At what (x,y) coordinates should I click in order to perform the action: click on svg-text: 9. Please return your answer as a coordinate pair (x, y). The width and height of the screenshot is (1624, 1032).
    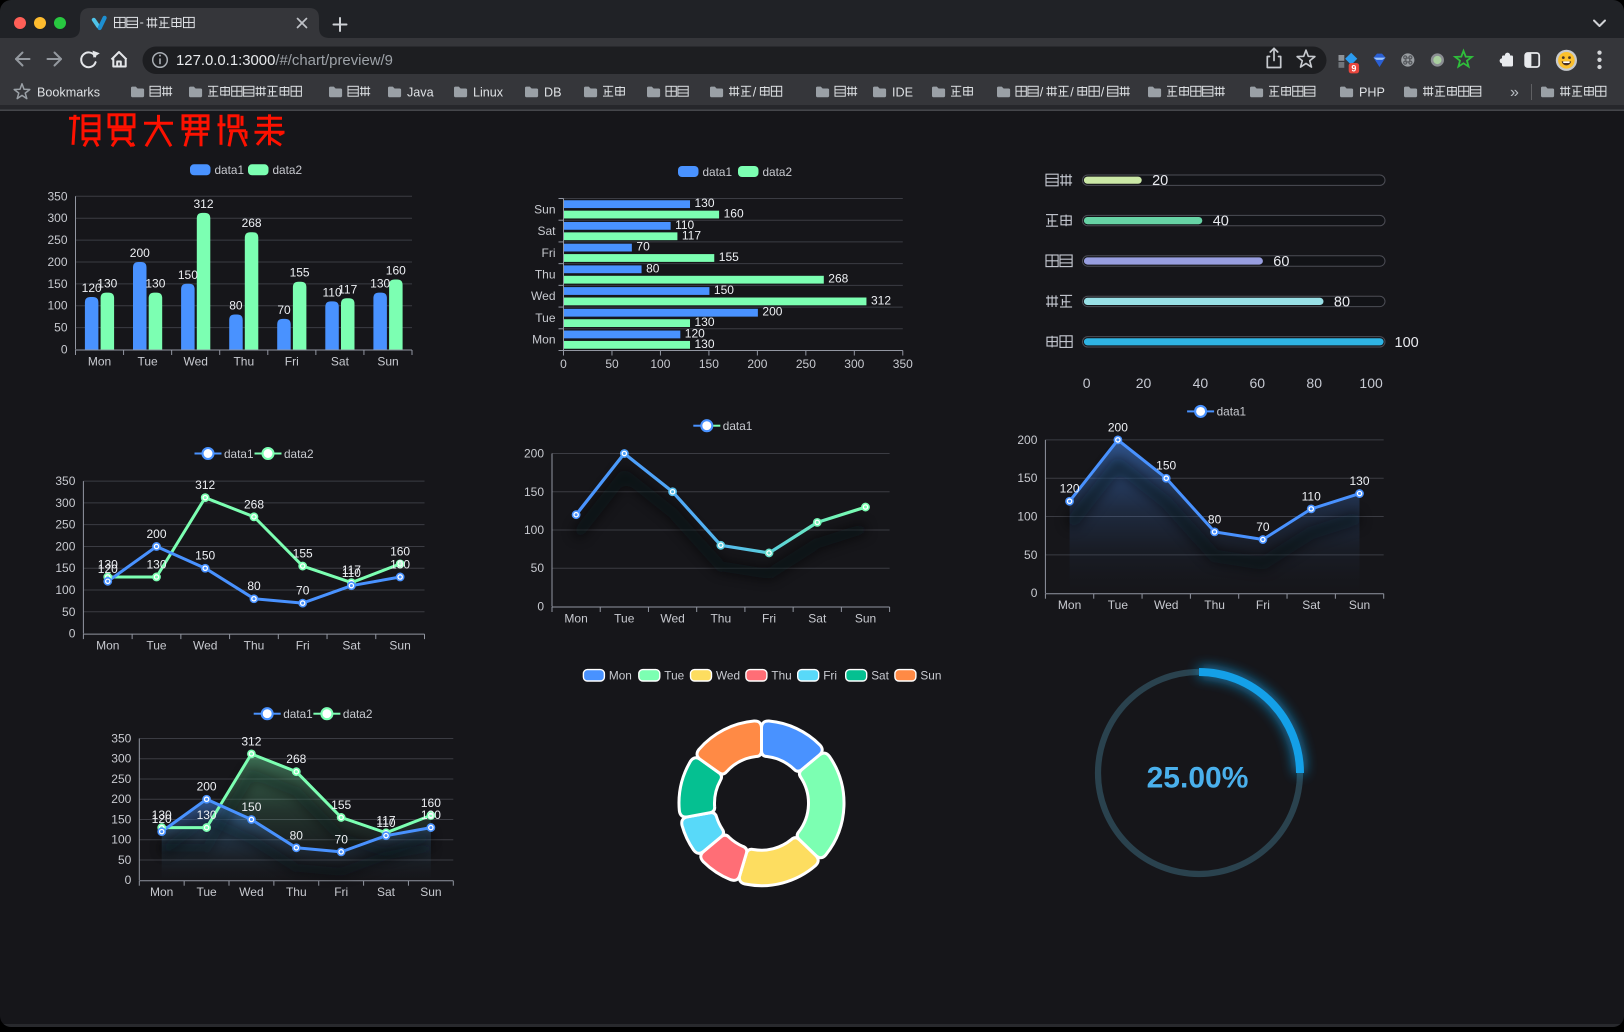
    Looking at the image, I should click on (1353, 69).